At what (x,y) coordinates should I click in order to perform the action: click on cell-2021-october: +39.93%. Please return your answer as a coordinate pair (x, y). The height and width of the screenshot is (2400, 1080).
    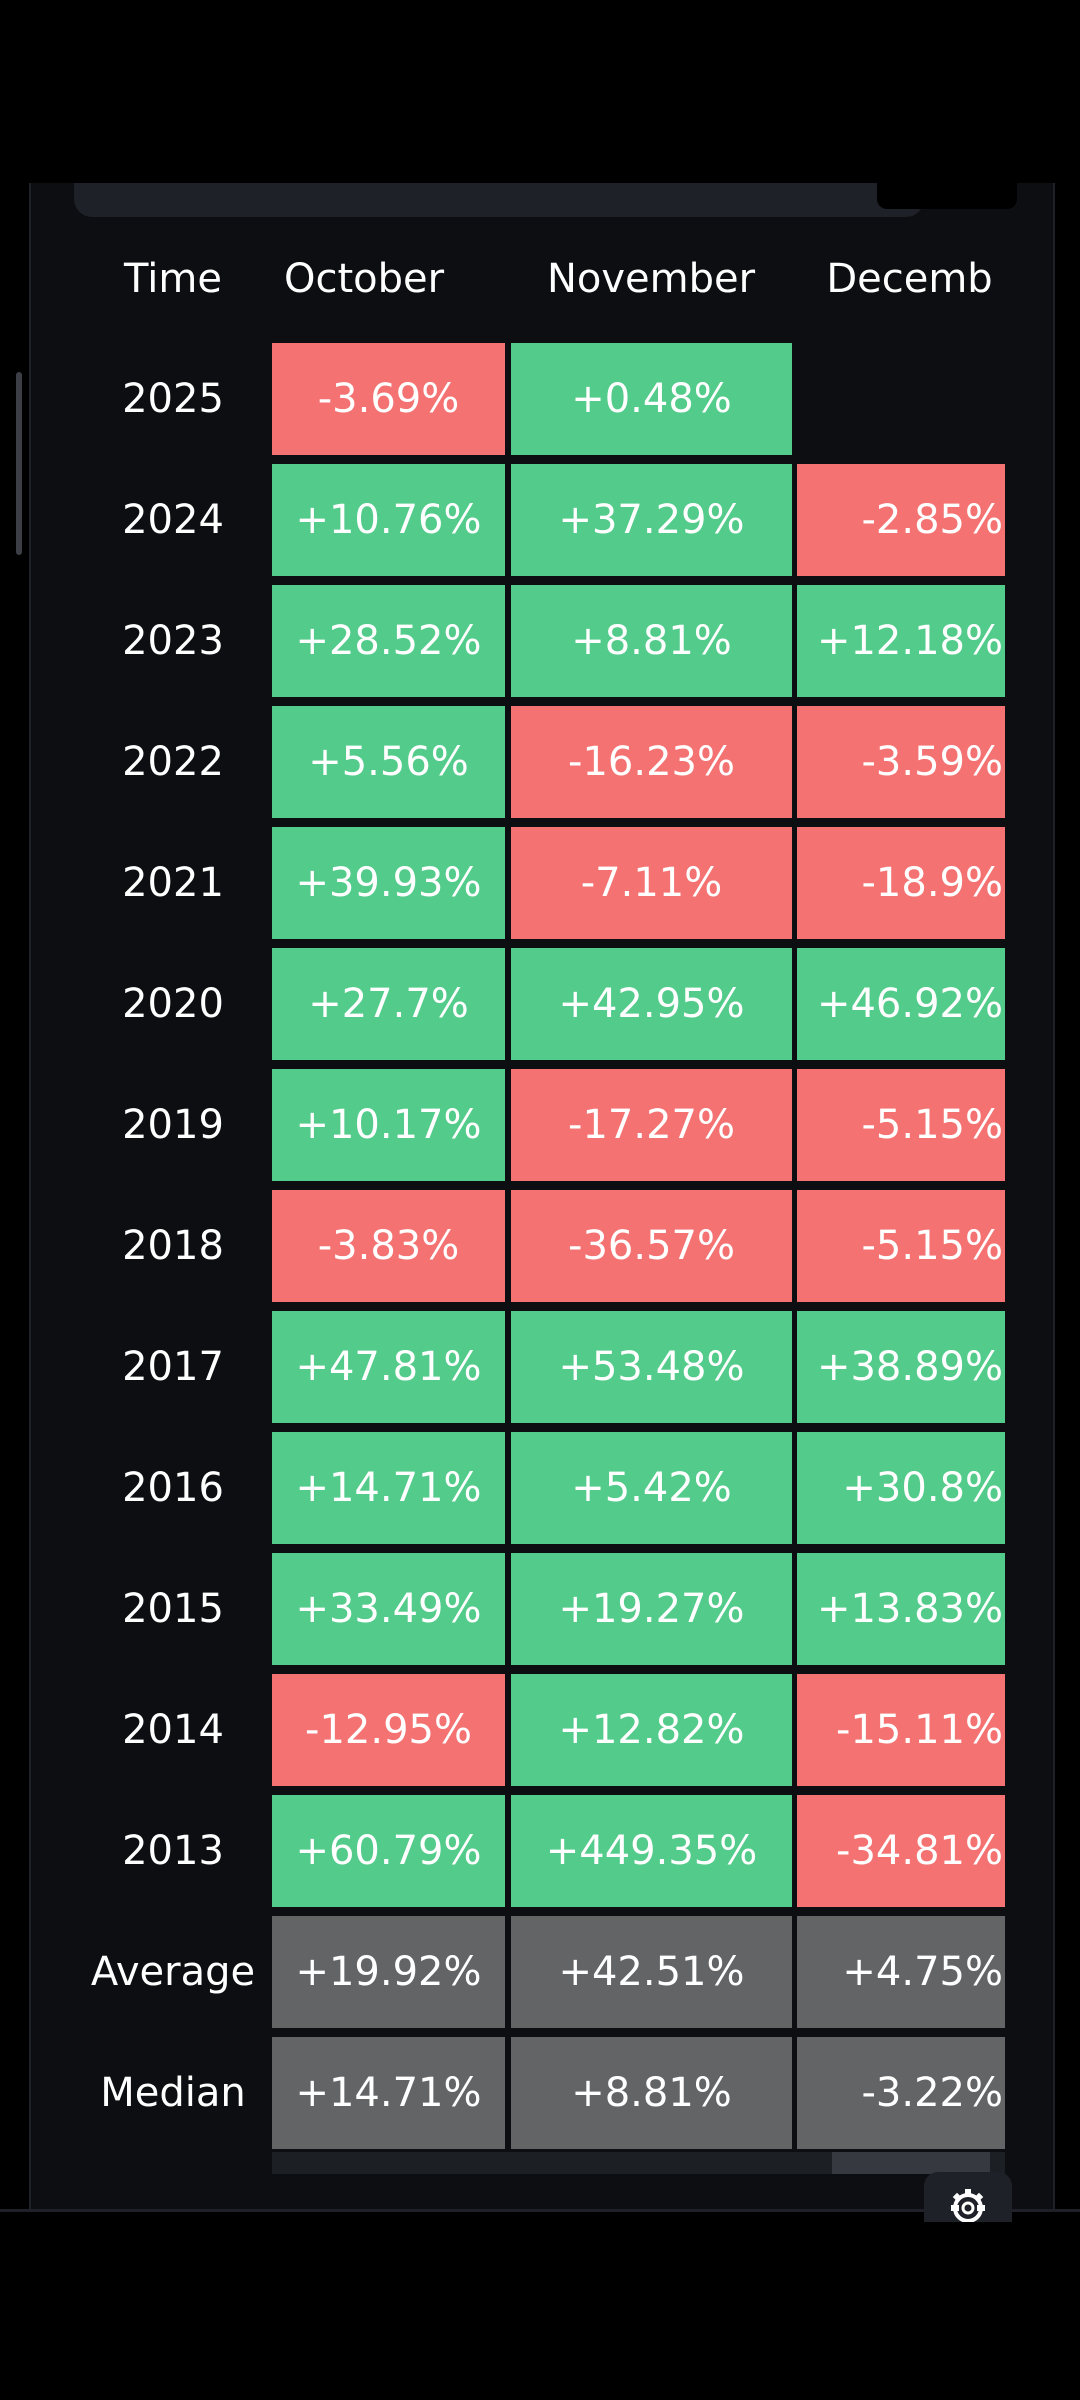
    Looking at the image, I should click on (388, 883).